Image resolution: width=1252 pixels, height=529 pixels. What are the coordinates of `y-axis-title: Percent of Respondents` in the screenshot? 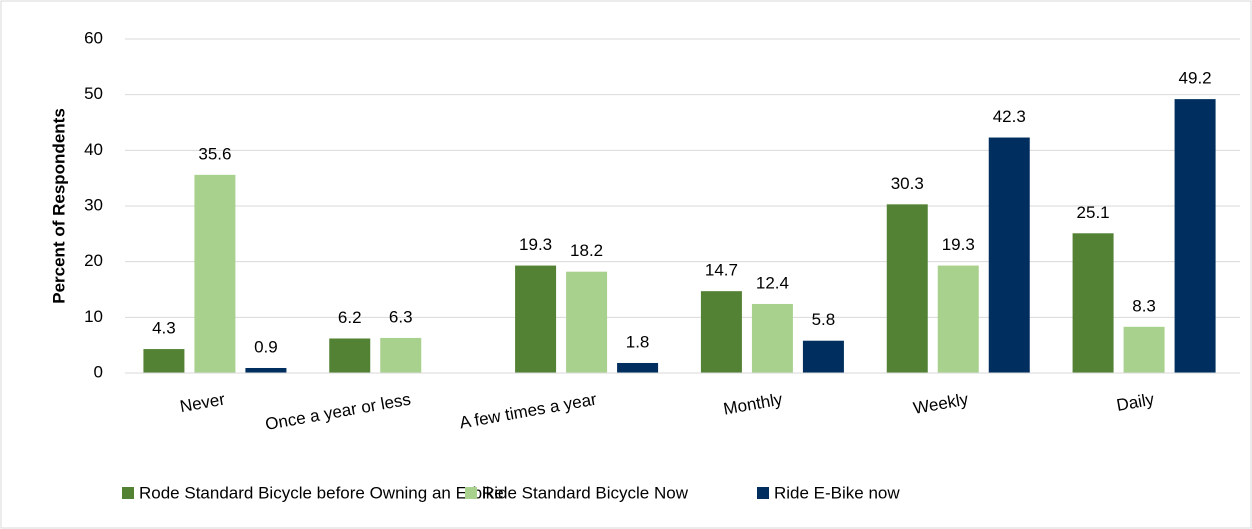 It's located at (58, 206).